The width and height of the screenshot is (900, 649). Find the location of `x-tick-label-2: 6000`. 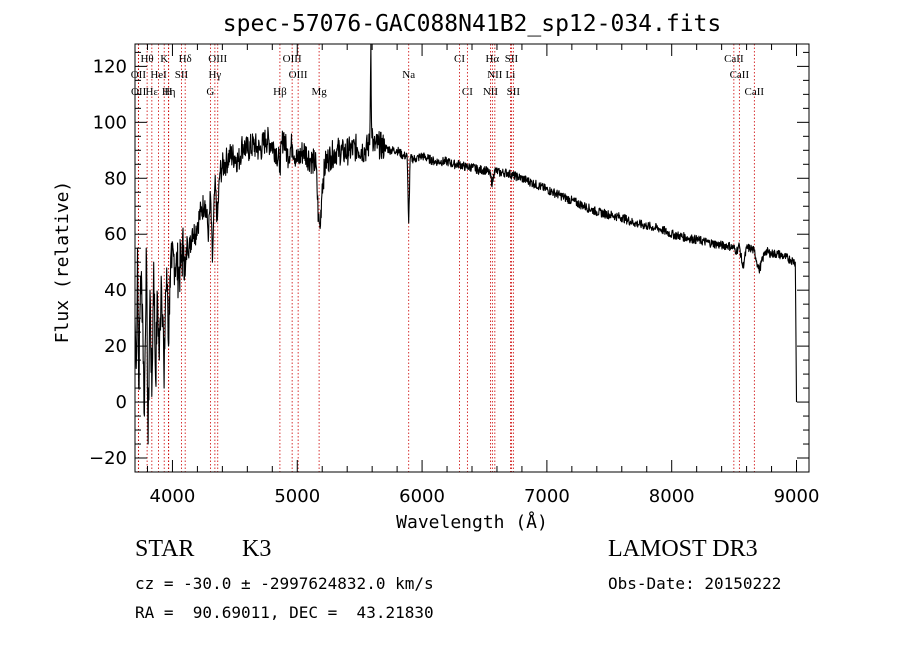

x-tick-label-2: 6000 is located at coordinates (422, 496).